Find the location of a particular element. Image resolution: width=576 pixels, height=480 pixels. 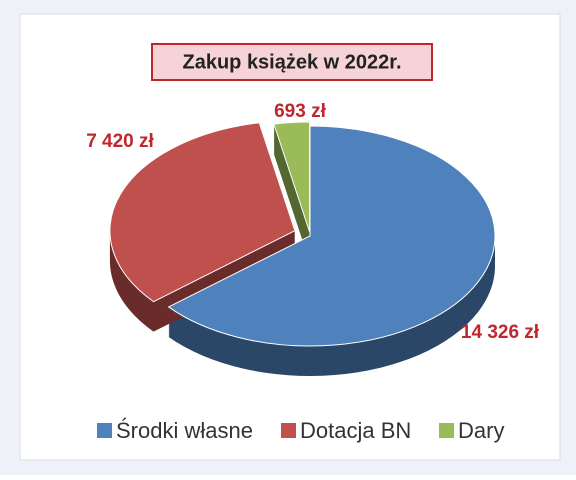

data-label: 7 420 zł is located at coordinates (120, 141).